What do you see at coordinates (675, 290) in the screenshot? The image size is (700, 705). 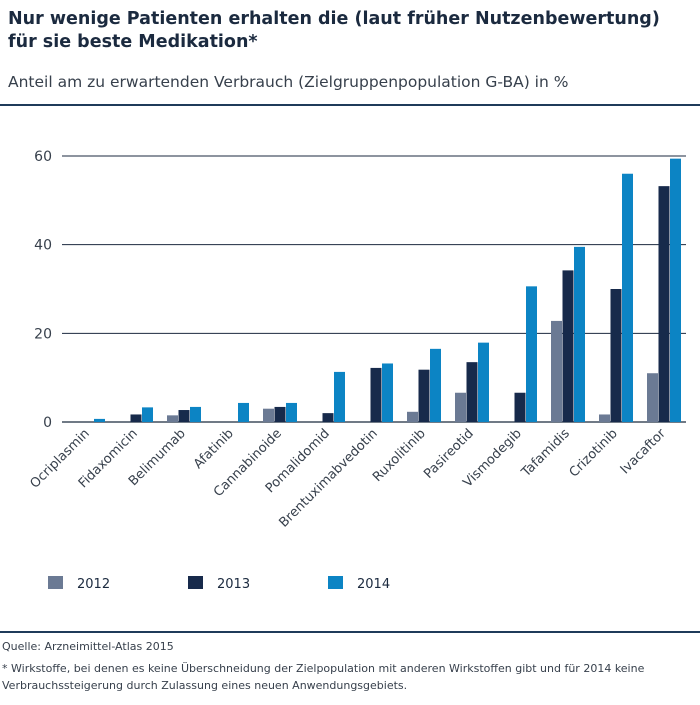 I see `bar-2014-ivacaftor` at bounding box center [675, 290].